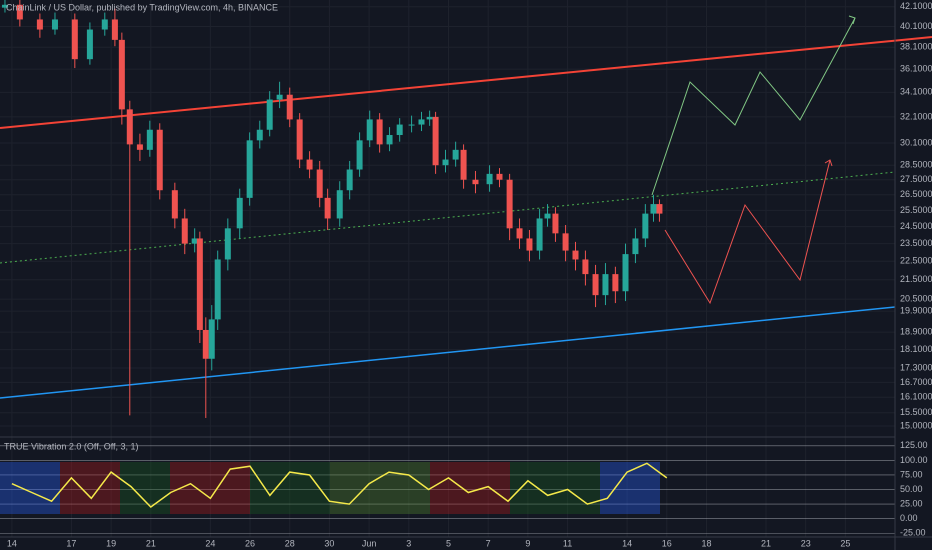 The image size is (932, 550). I want to click on x-tick-label: 17, so click(71, 543).